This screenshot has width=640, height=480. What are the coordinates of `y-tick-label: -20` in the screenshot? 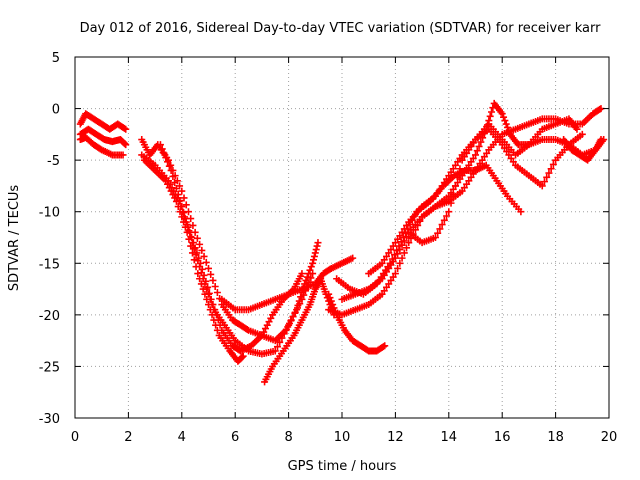 It's located at (49, 316).